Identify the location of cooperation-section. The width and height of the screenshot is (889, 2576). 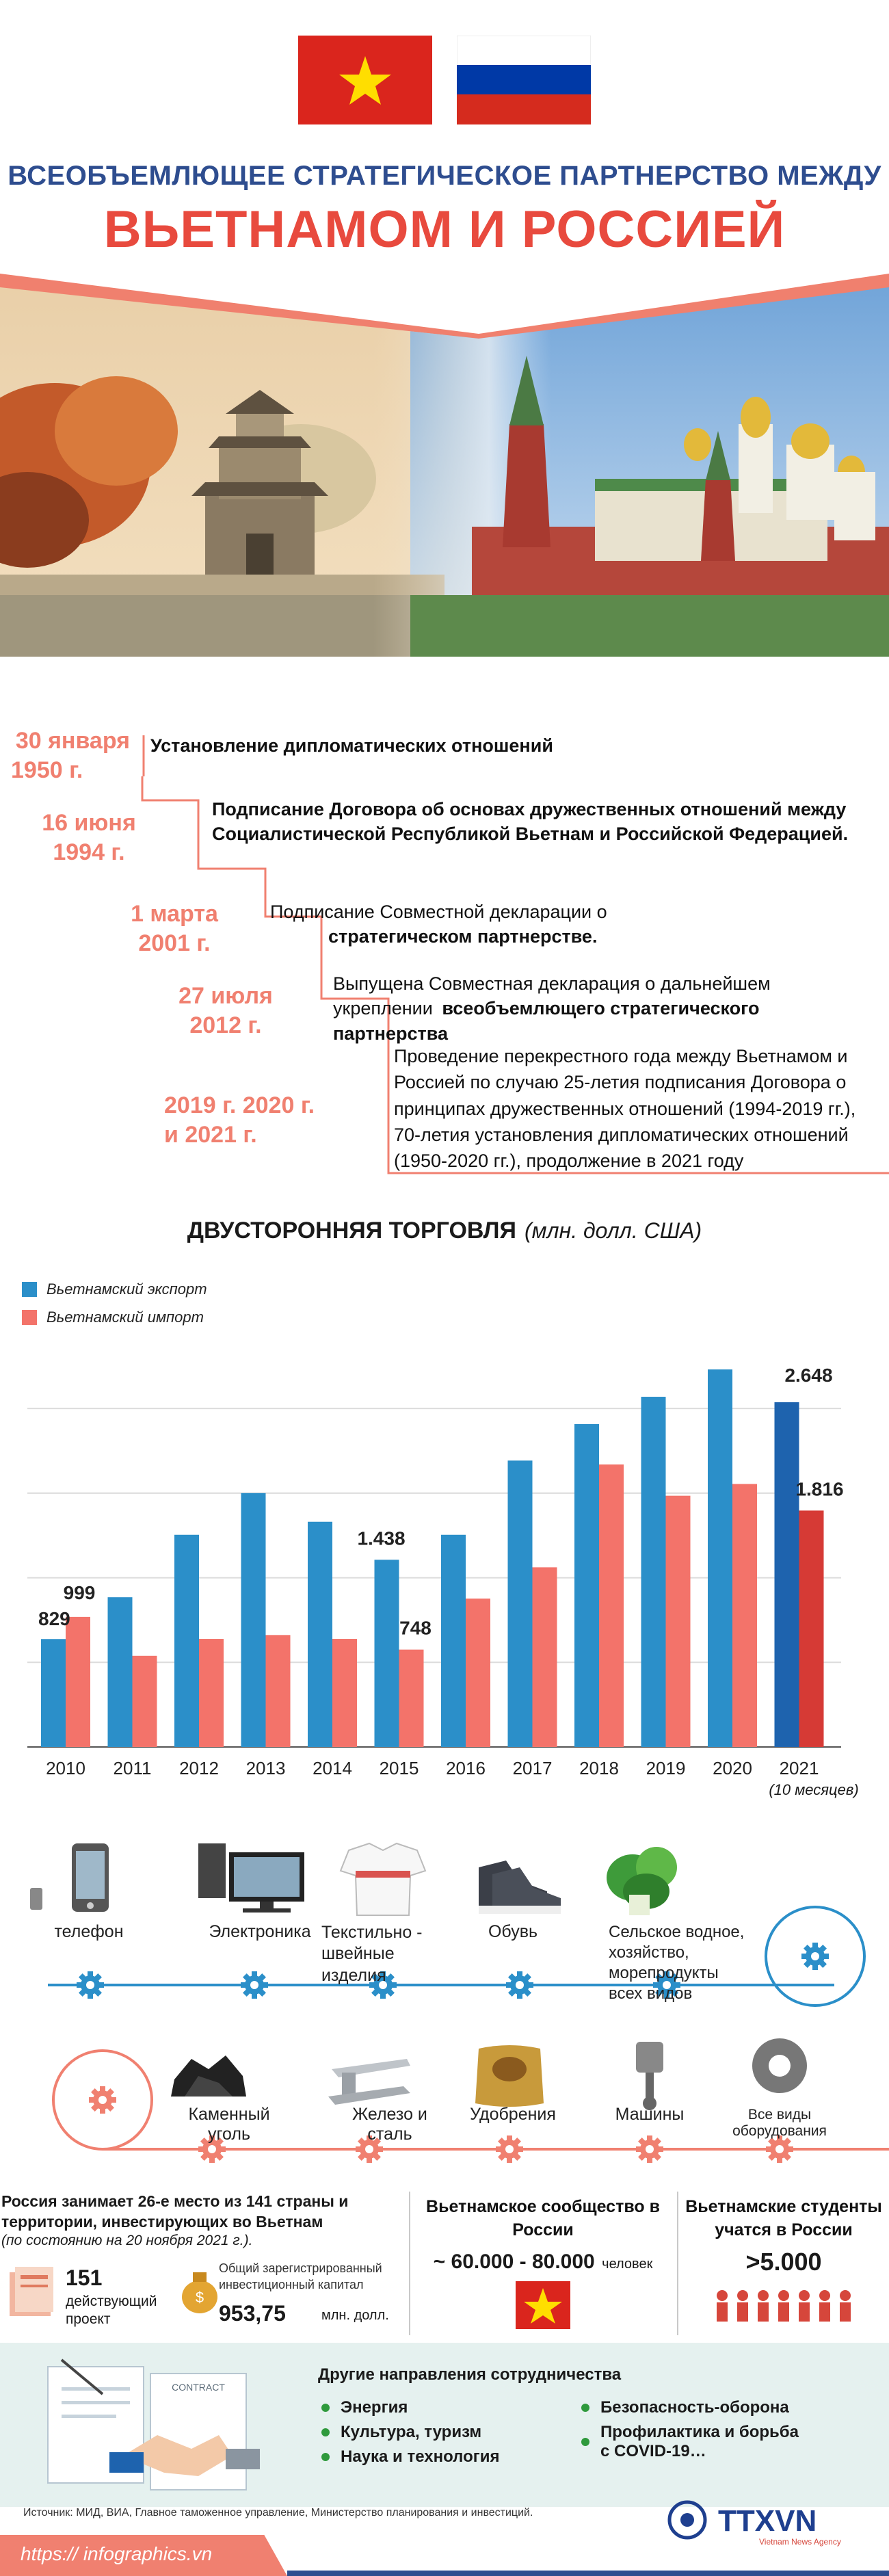
(444, 2425).